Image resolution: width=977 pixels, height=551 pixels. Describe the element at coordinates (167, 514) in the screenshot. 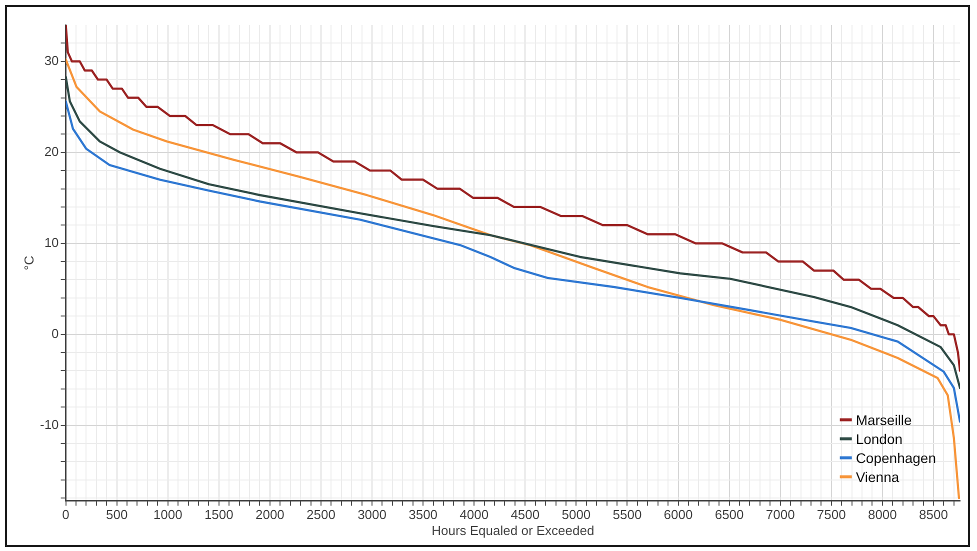

I see `x-tick-label: 1000` at that location.